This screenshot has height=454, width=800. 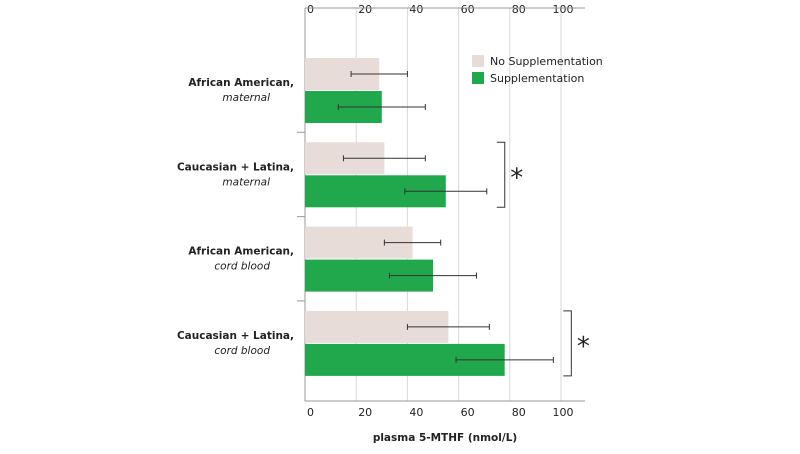 I want to click on x-axis-label: plasma 5-MTHF (nmol/L), so click(x=445, y=438).